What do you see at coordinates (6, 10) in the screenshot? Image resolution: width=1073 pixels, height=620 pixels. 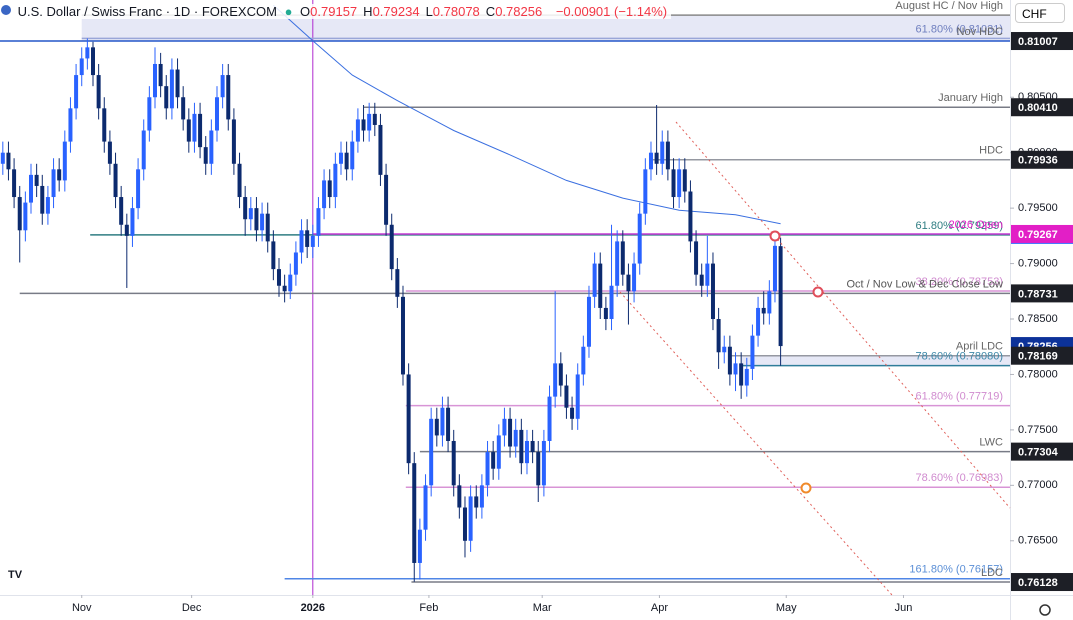 I see `flag-icon` at bounding box center [6, 10].